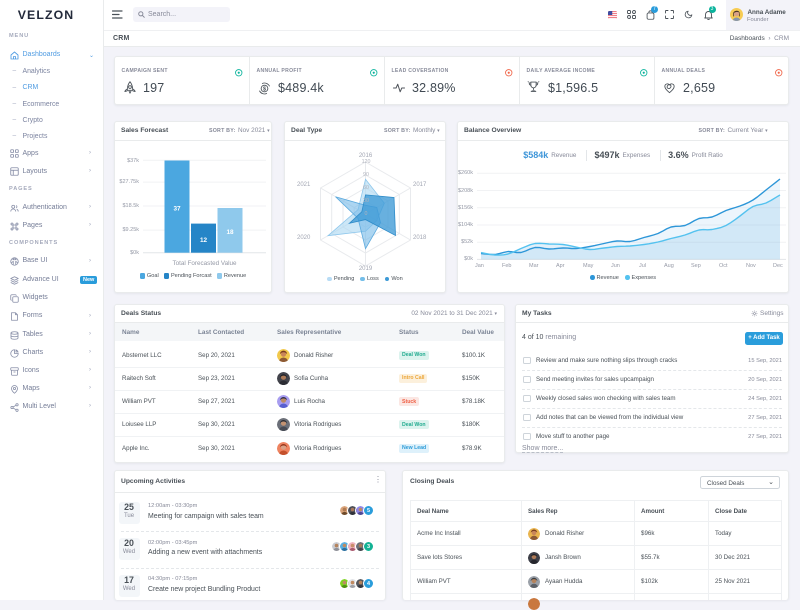 The width and height of the screenshot is (800, 610). Describe the element at coordinates (204, 240) in the screenshot. I see `svg-text: 12` at that location.